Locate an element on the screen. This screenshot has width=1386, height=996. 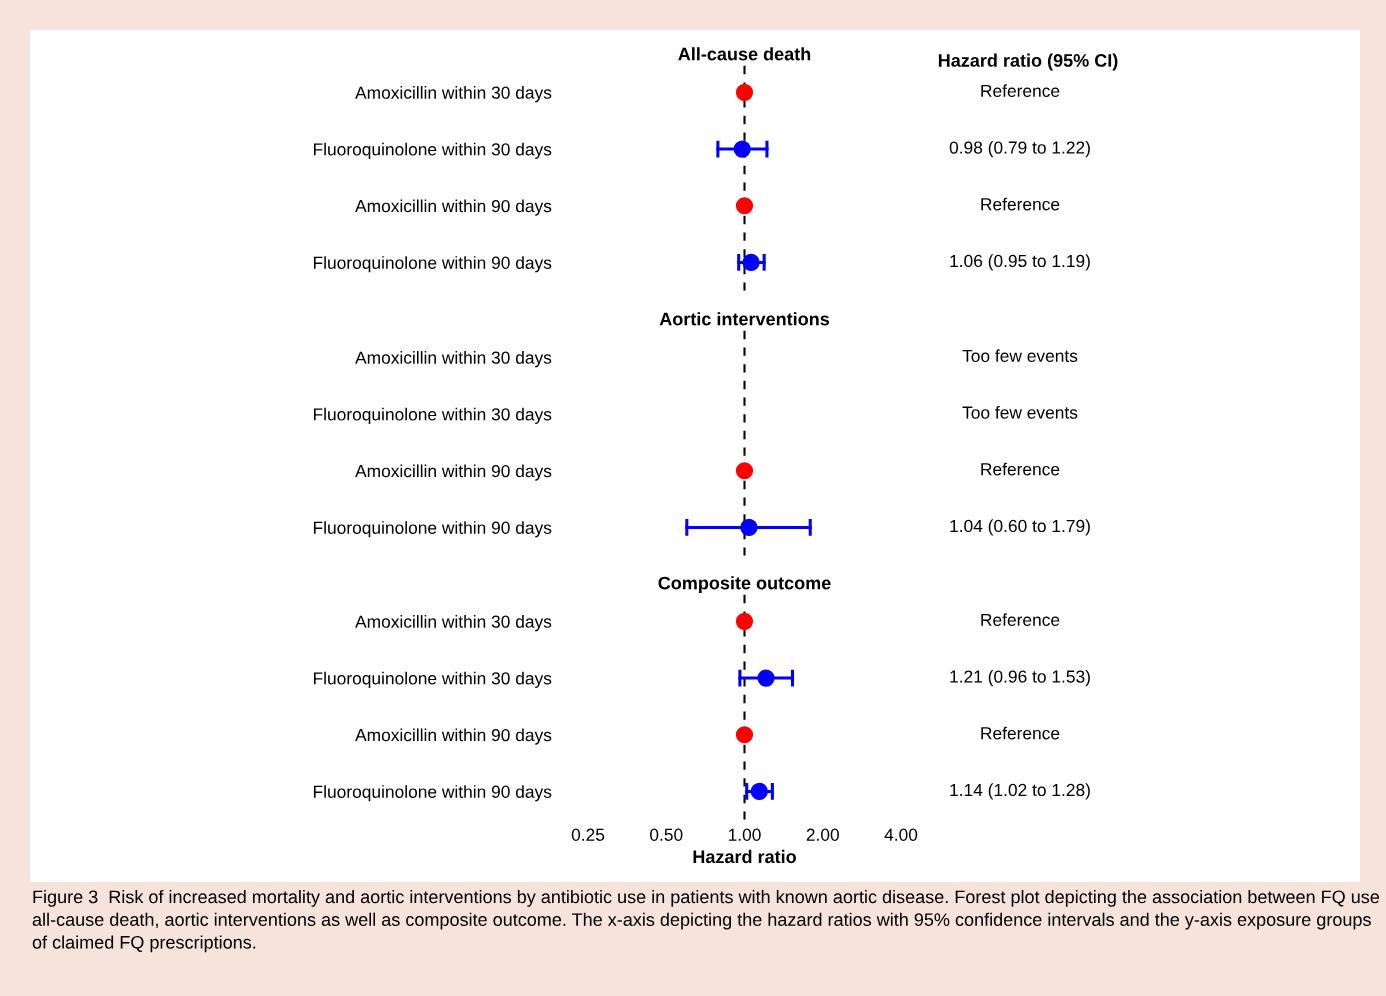
text: 1.06 (0.95 to 1.19) is located at coordinates (1020, 262).